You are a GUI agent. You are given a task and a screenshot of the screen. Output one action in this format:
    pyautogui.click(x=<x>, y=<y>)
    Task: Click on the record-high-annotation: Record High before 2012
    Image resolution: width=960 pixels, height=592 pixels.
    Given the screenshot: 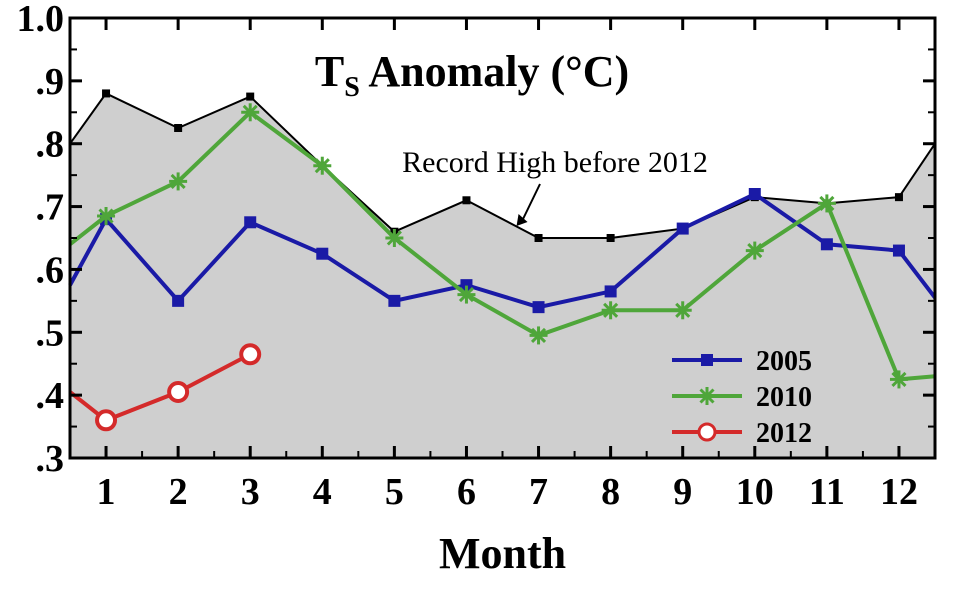 What is the action you would take?
    pyautogui.click(x=555, y=162)
    